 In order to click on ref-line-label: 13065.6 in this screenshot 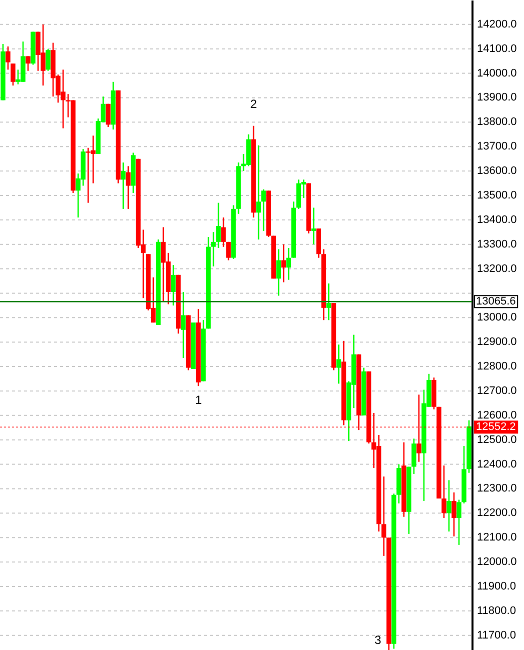, I will do `click(496, 302)`.